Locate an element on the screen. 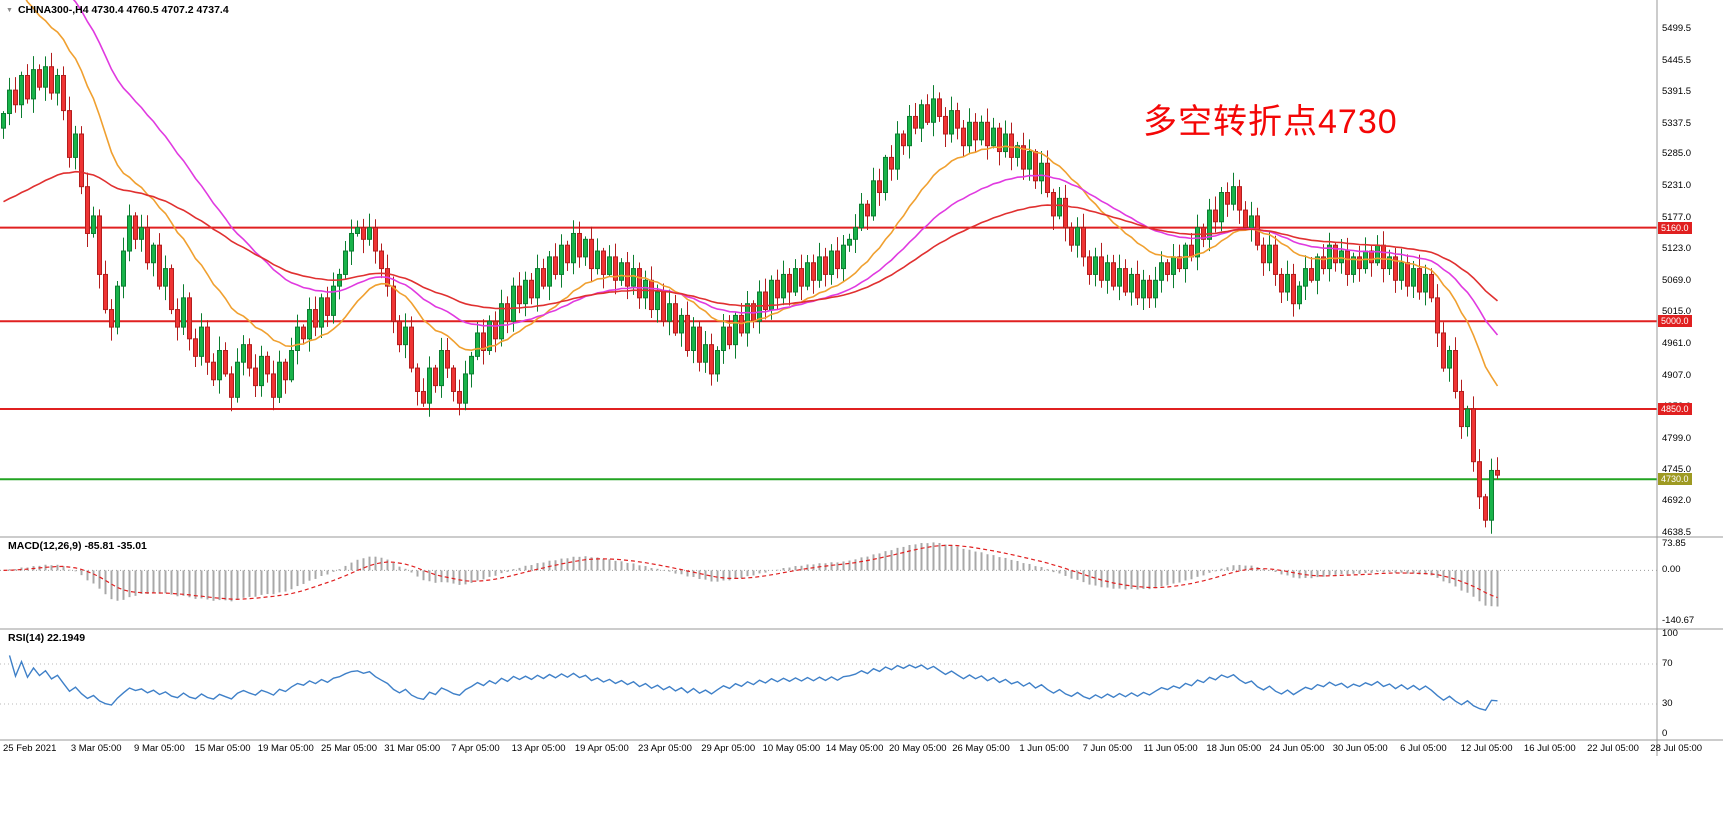  time-axis-label: 19 Apr 05:00 is located at coordinates (601, 748).